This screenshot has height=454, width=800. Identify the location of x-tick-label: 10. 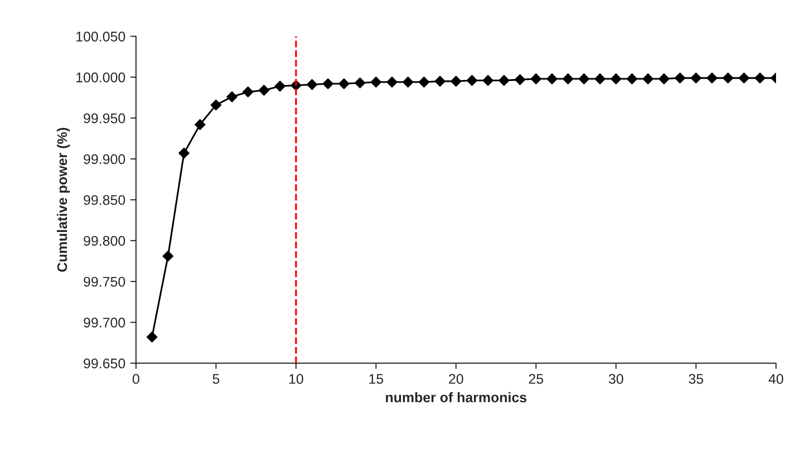
(296, 379).